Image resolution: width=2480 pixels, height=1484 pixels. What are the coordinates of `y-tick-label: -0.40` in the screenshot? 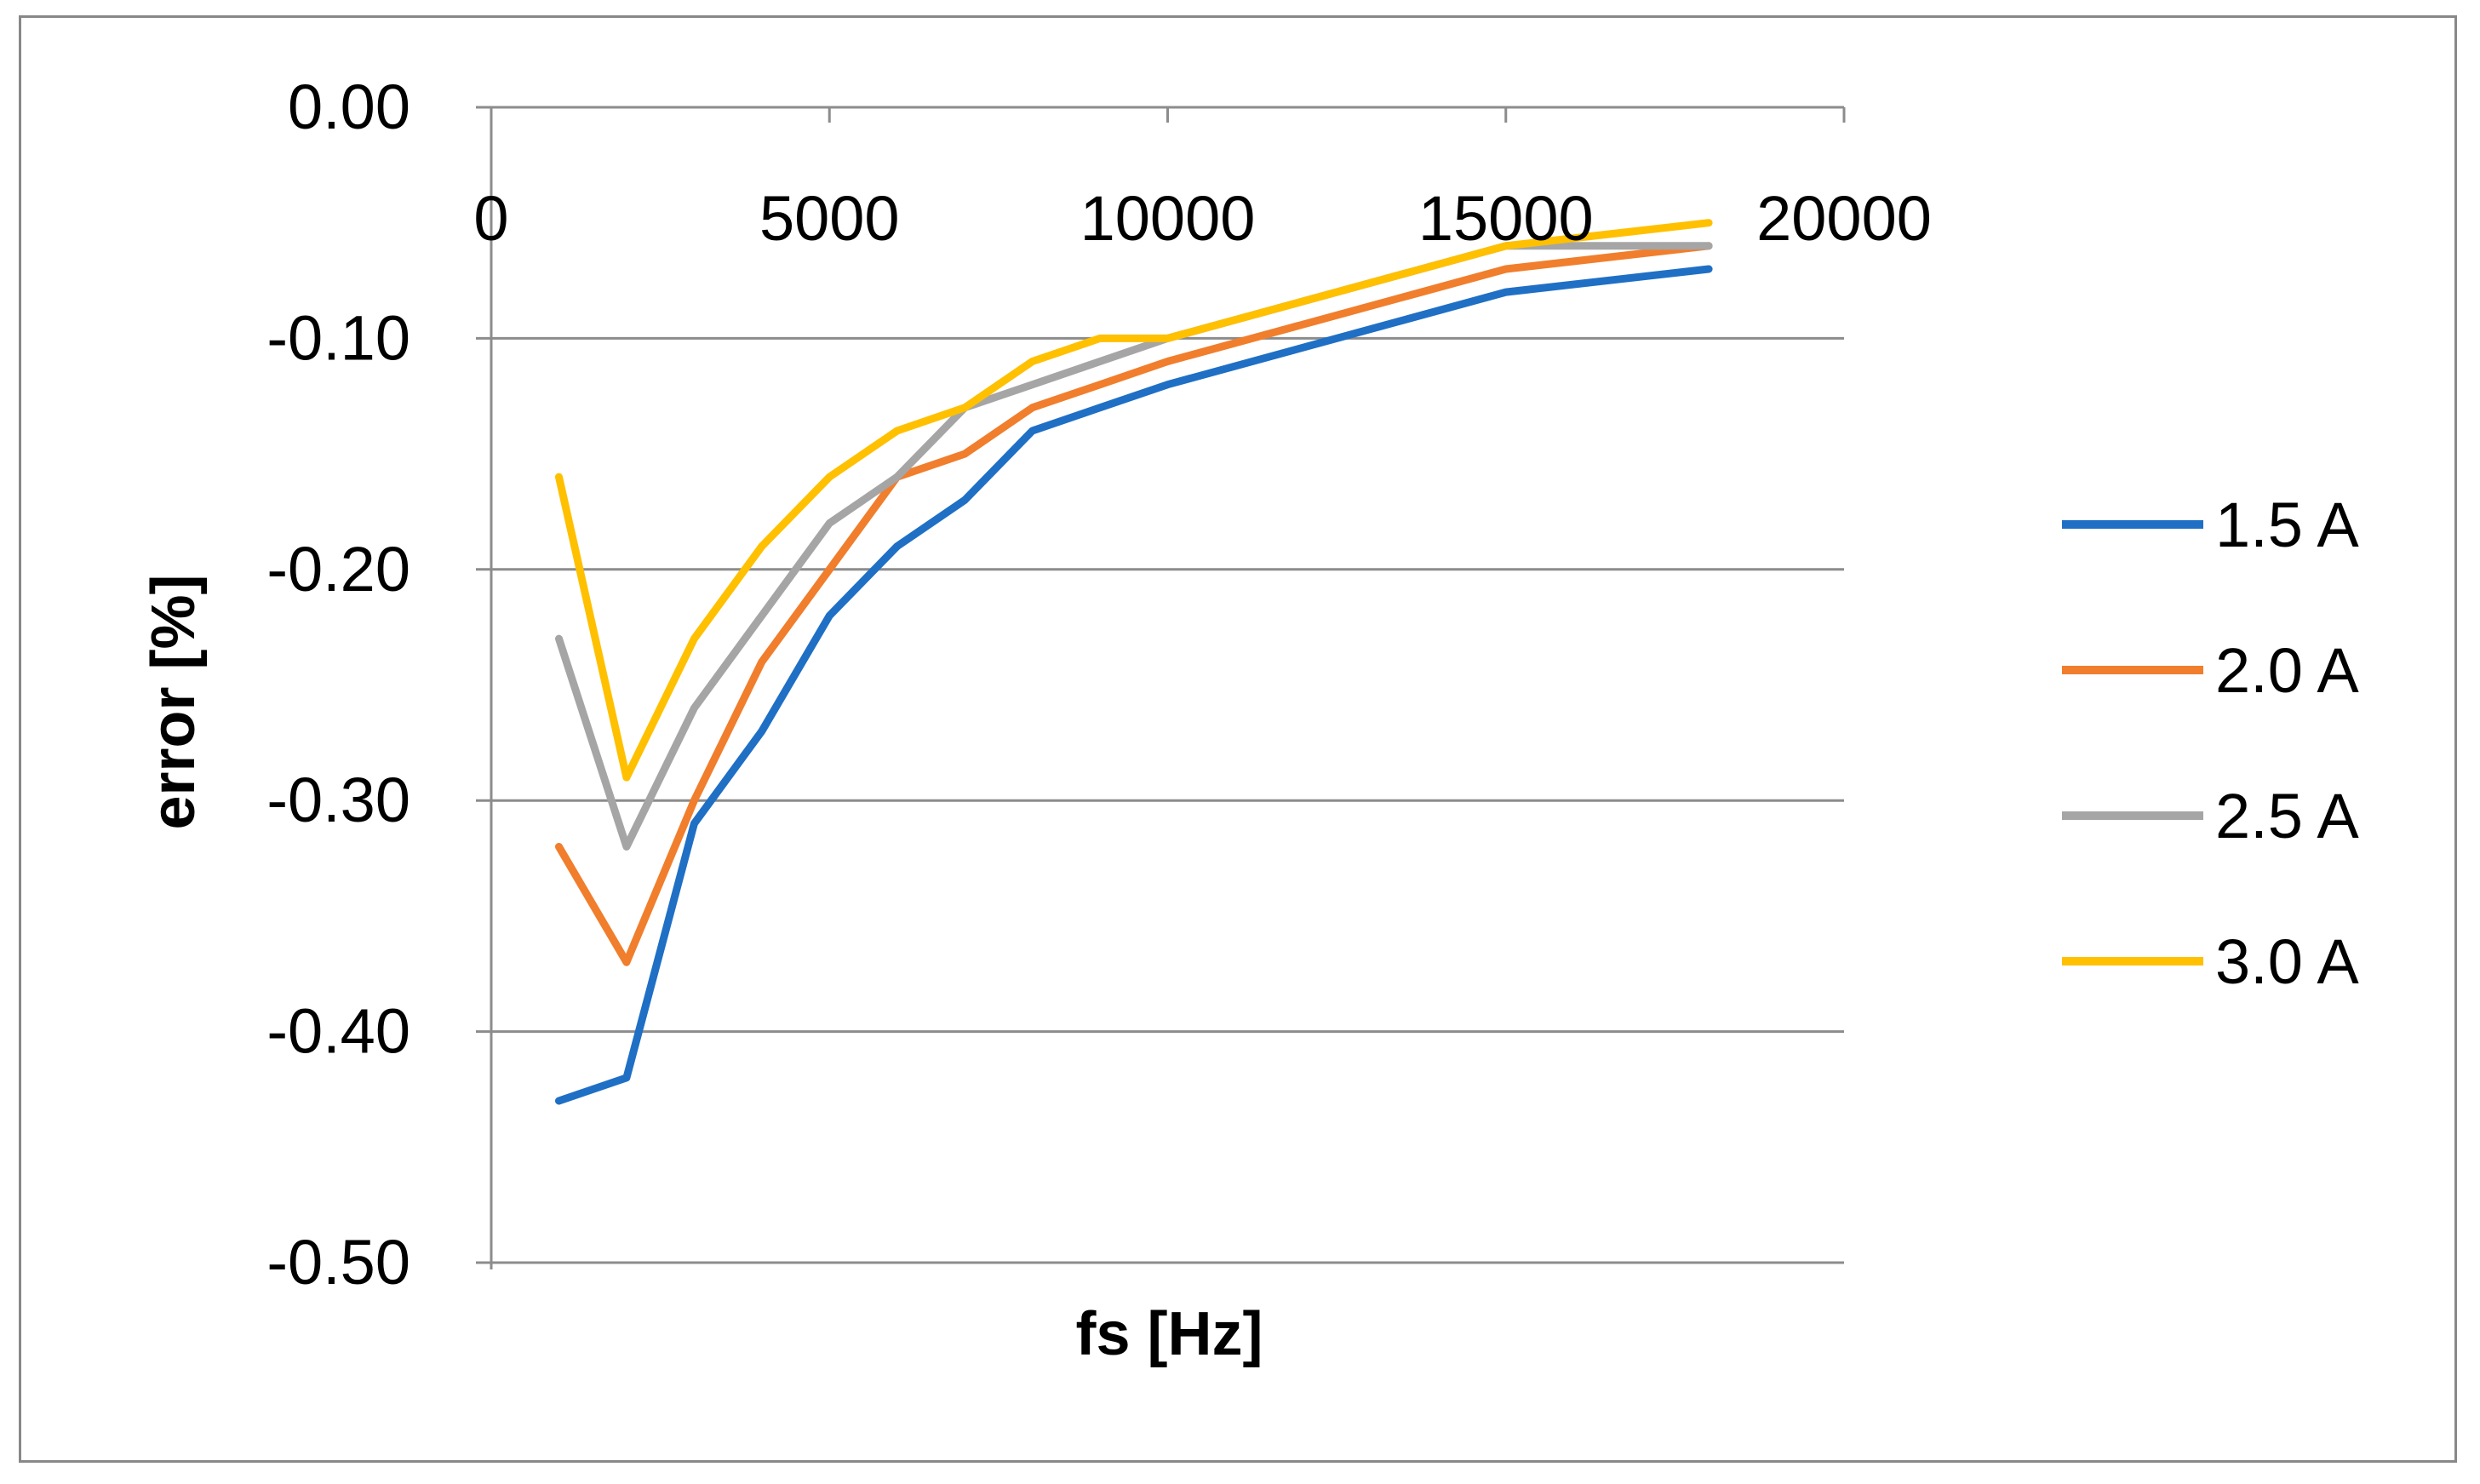 It's located at (338, 1031).